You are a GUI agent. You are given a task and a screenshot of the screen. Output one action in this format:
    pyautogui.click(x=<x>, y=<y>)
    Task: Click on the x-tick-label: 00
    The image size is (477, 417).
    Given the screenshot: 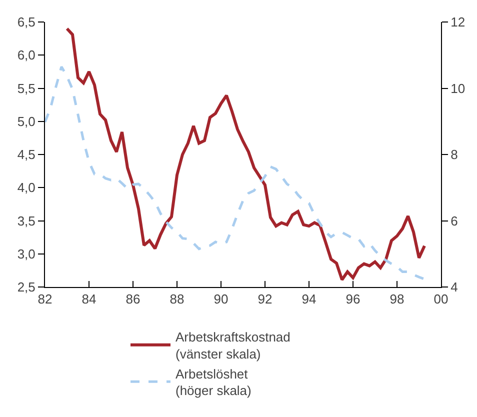 What is the action you would take?
    pyautogui.click(x=441, y=299)
    